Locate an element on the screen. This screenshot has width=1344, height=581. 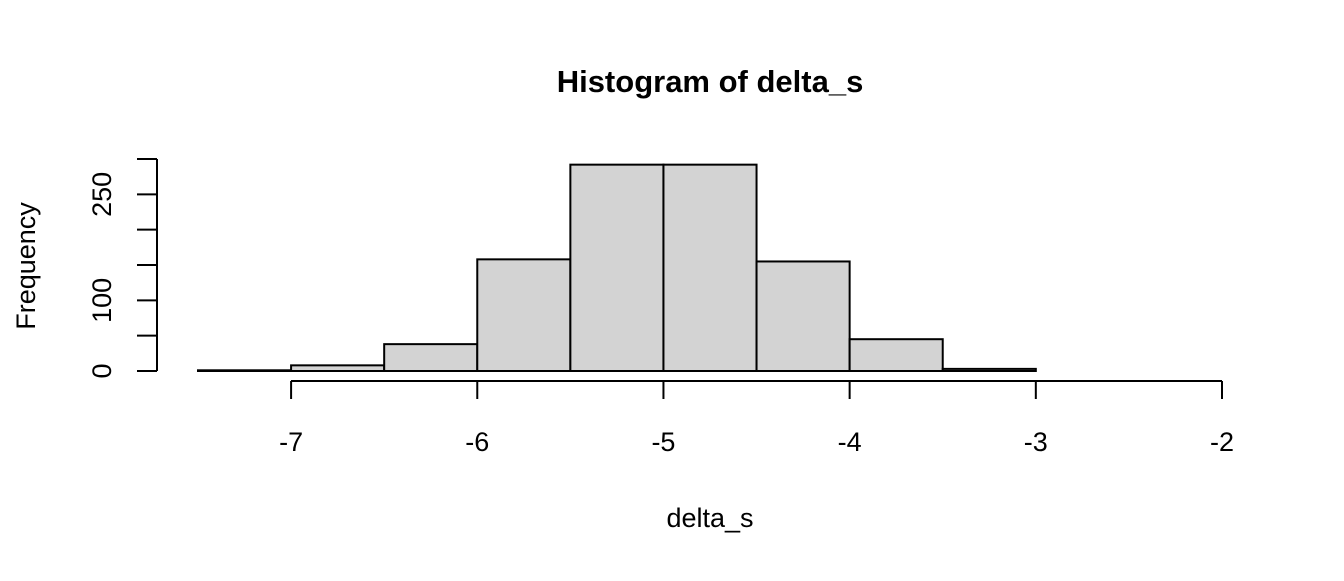
x-ticks: -7 -6 -5 -4 -3 -2 is located at coordinates (756, 419).